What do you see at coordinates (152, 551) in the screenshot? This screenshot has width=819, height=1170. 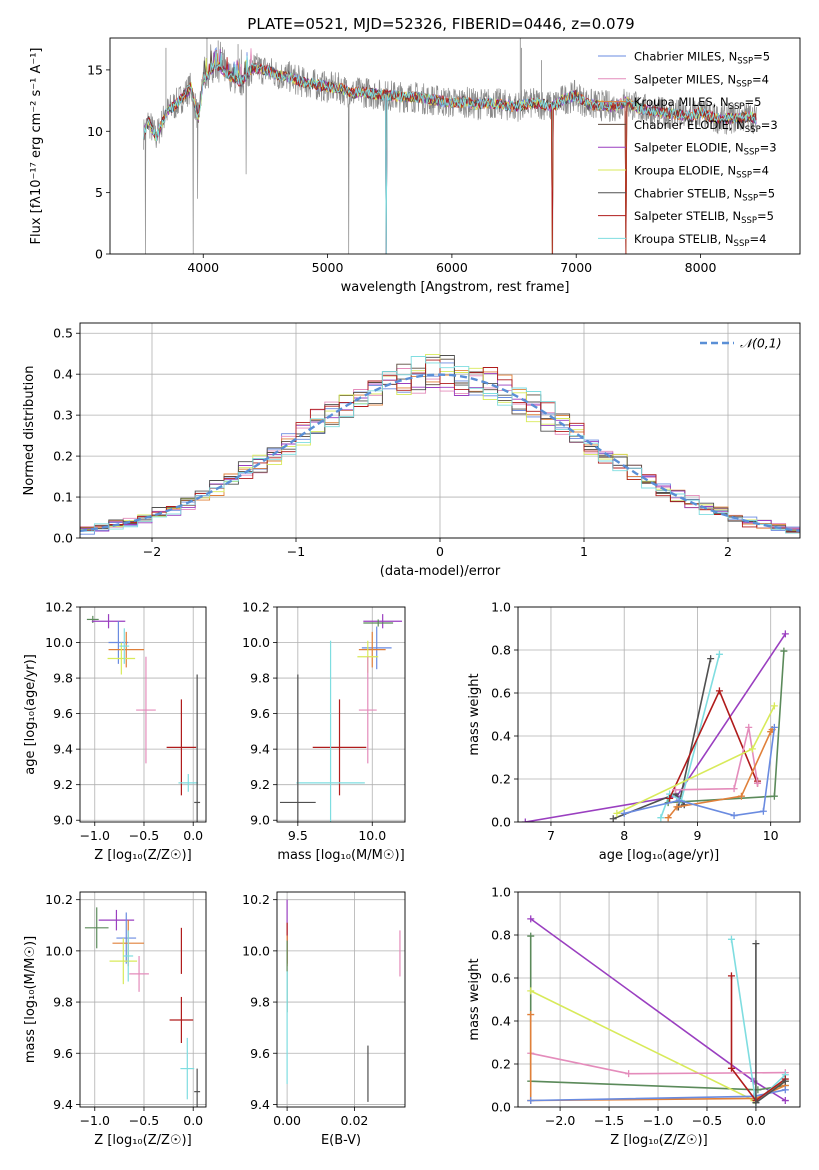 I see `x-tick-label: −2` at bounding box center [152, 551].